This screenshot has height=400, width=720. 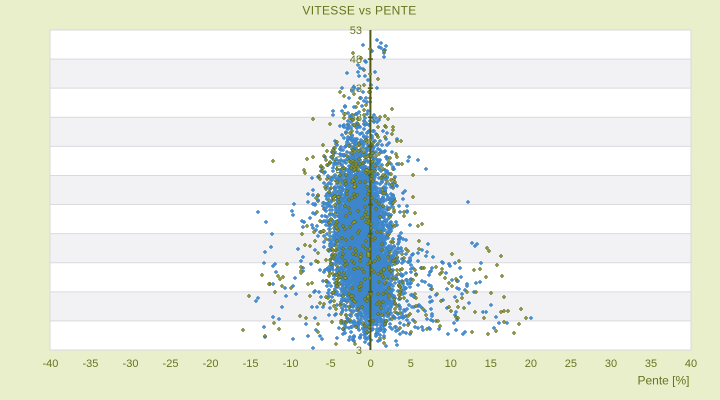 I want to click on svg-text: 53, so click(x=356, y=31).